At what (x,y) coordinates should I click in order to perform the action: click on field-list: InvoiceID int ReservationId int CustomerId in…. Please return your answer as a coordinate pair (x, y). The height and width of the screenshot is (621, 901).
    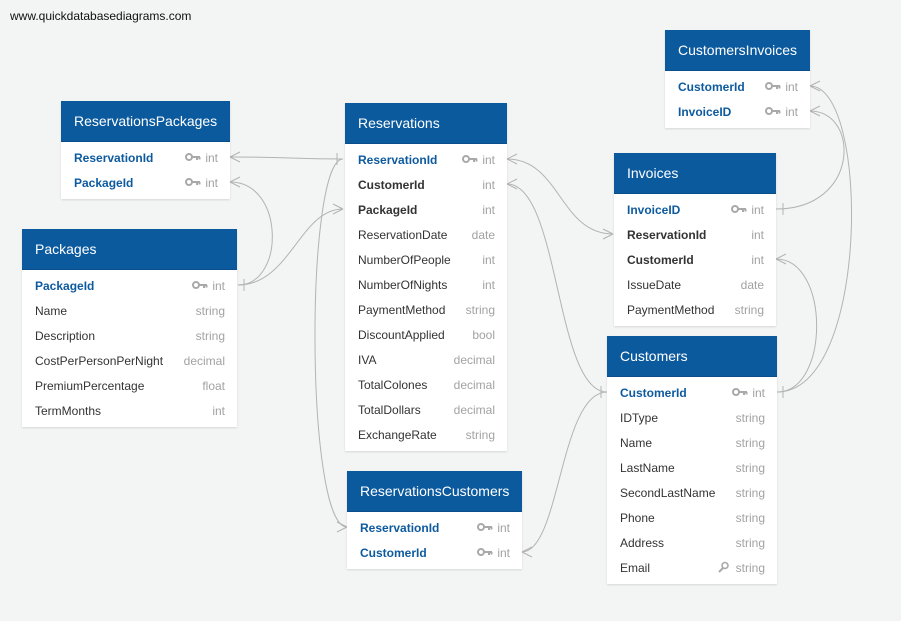
    Looking at the image, I should click on (695, 260).